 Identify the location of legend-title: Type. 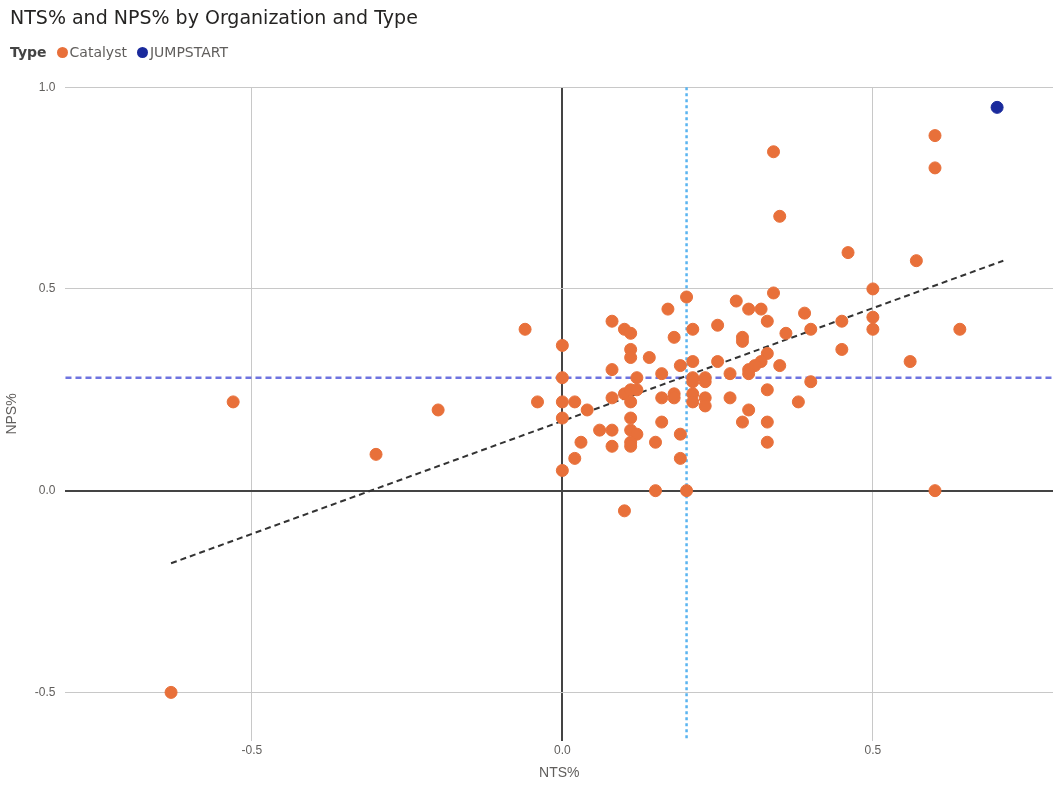
(28, 52).